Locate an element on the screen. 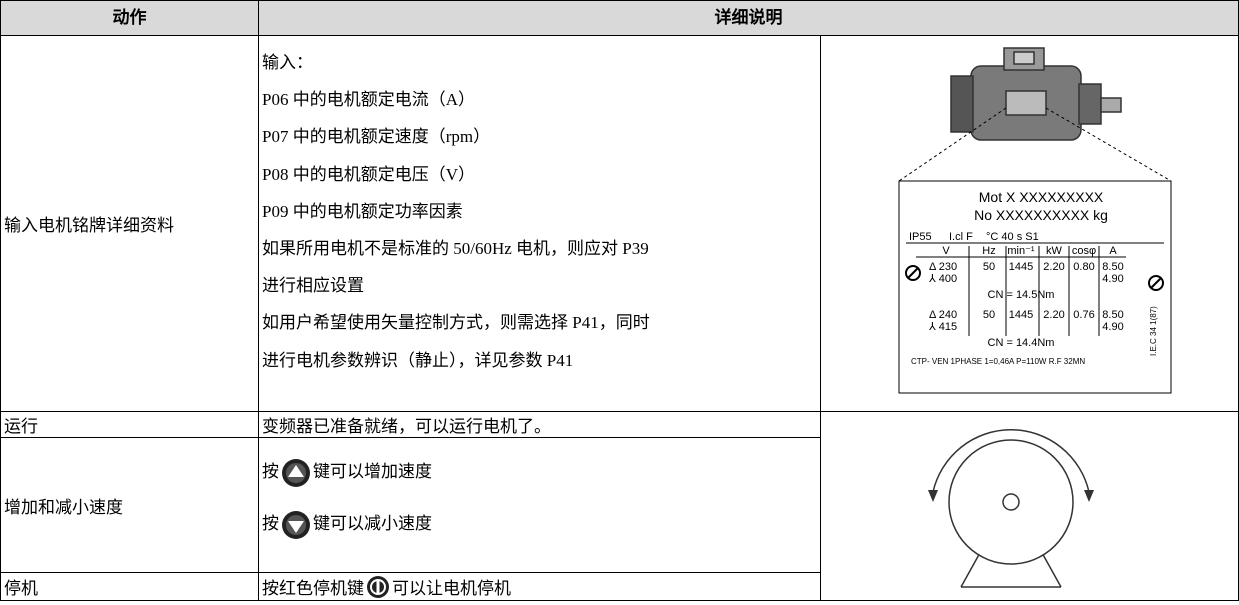  nameplate-text: Mot X XXXXXXXXX No XXXXXXXXXX kg is located at coordinates (1041, 206).